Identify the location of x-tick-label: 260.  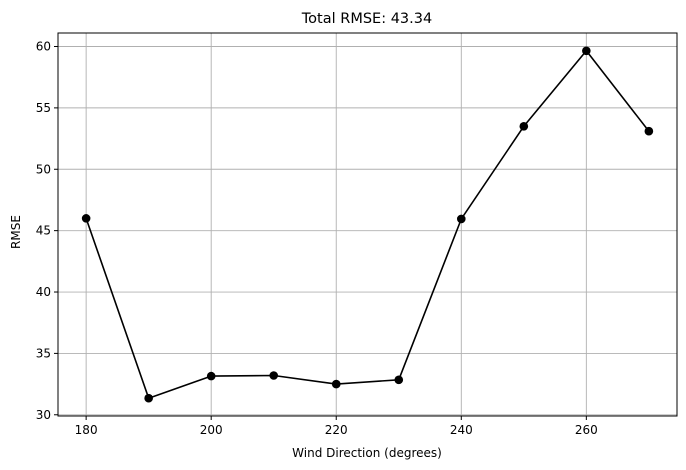
(586, 430).